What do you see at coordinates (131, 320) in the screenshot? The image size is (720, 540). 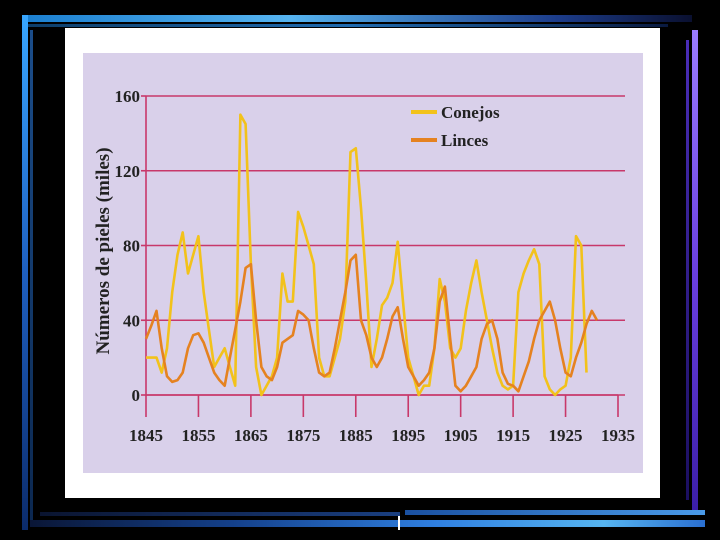 I see `y-tick-label: 40` at bounding box center [131, 320].